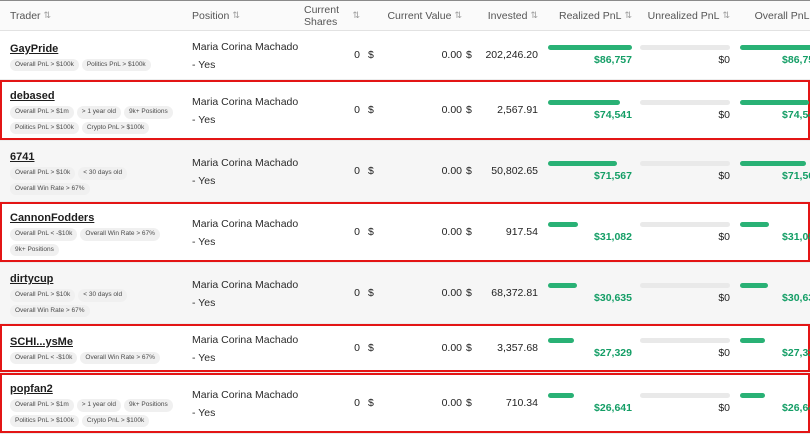 This screenshot has width=810, height=436. I want to click on realized-pnl-value: $30,635, so click(613, 297).